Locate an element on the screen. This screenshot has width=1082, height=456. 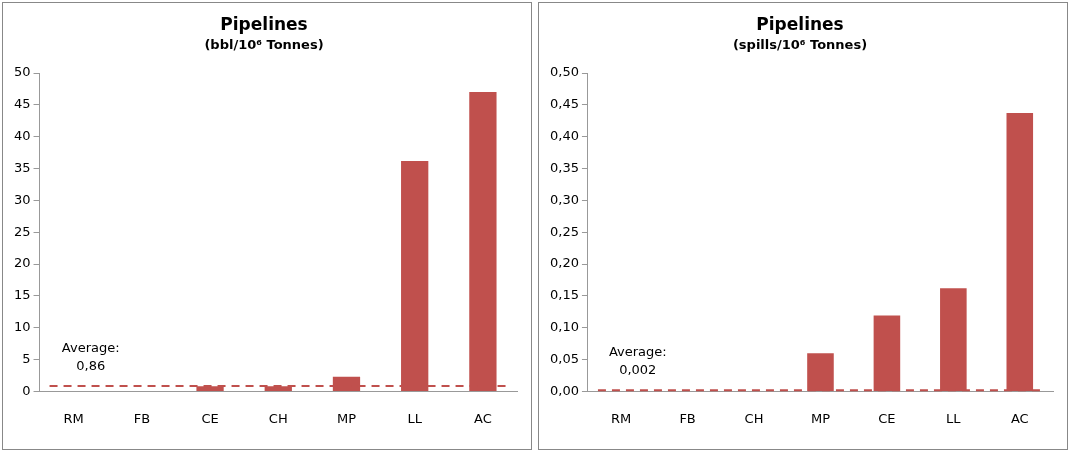
y-tick-label: 20 is located at coordinates (22, 263).